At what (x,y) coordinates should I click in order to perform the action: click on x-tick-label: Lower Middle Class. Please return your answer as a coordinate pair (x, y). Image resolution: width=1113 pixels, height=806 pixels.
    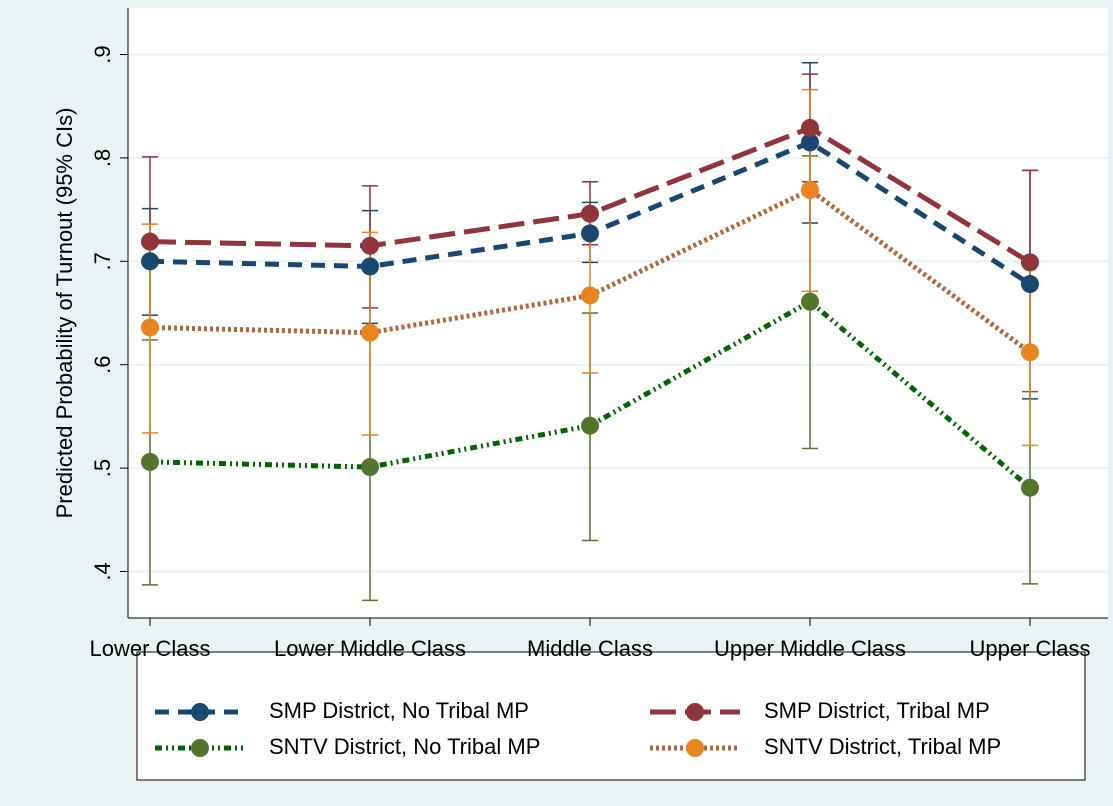
    Looking at the image, I should click on (370, 648).